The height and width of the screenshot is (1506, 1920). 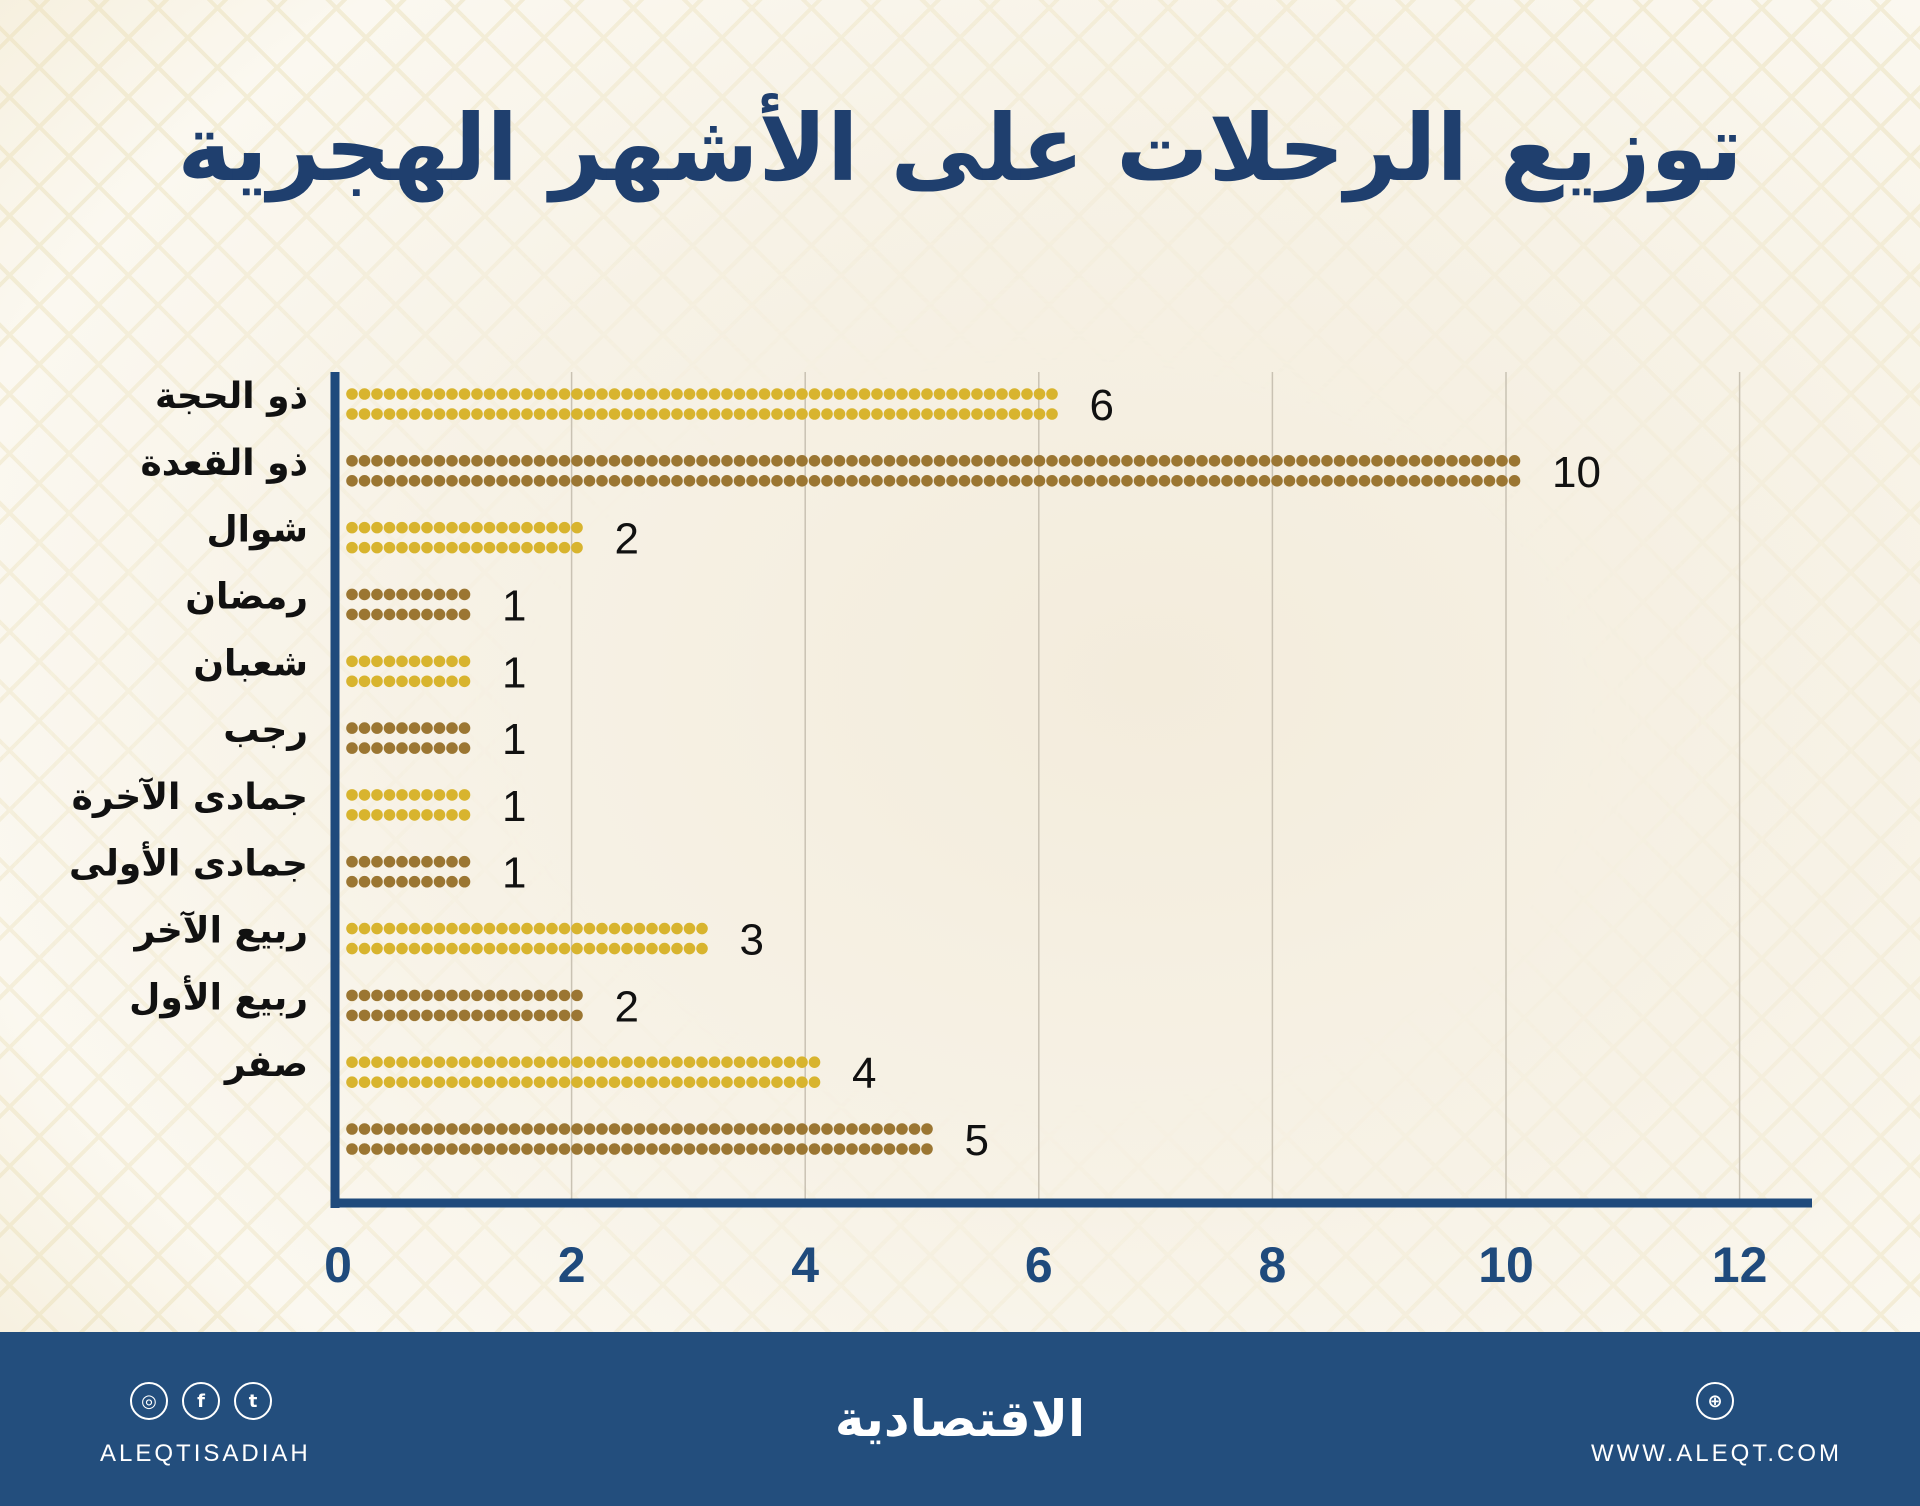 What do you see at coordinates (960, 148) in the screenshot?
I see `chart-title: توزيع الرحلات على الأشهر الهجرية` at bounding box center [960, 148].